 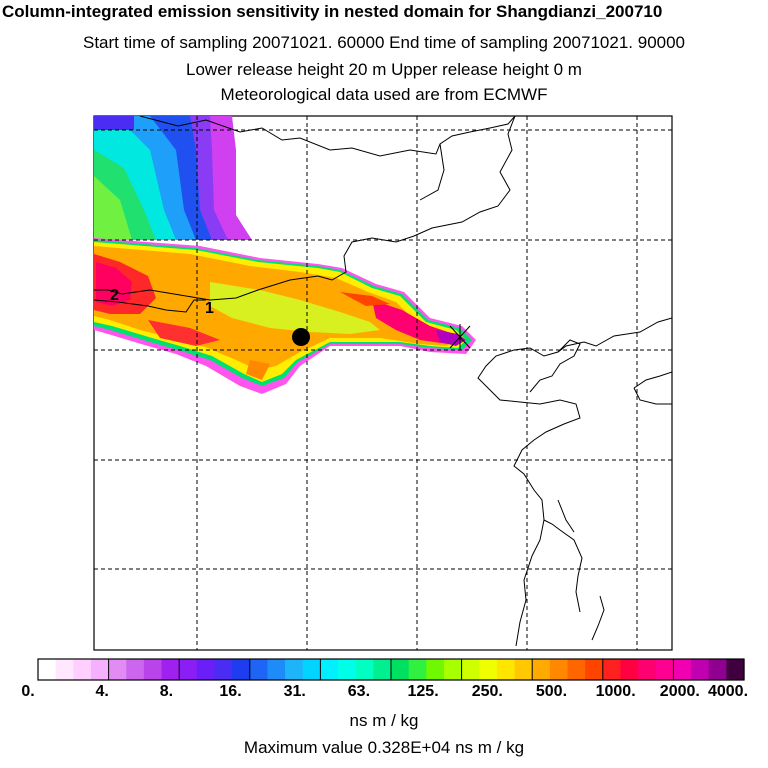 What do you see at coordinates (209, 308) in the screenshot?
I see `map-label-1: 1` at bounding box center [209, 308].